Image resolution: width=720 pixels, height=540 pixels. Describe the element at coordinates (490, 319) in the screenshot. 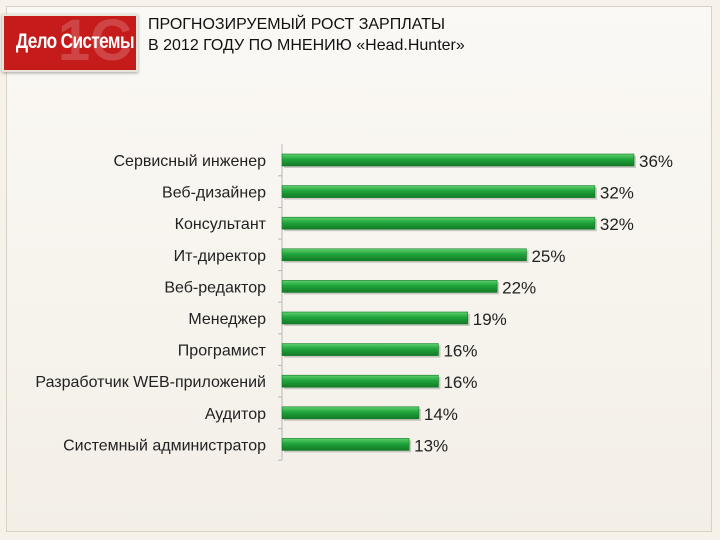

I see `value-label: 19%` at that location.